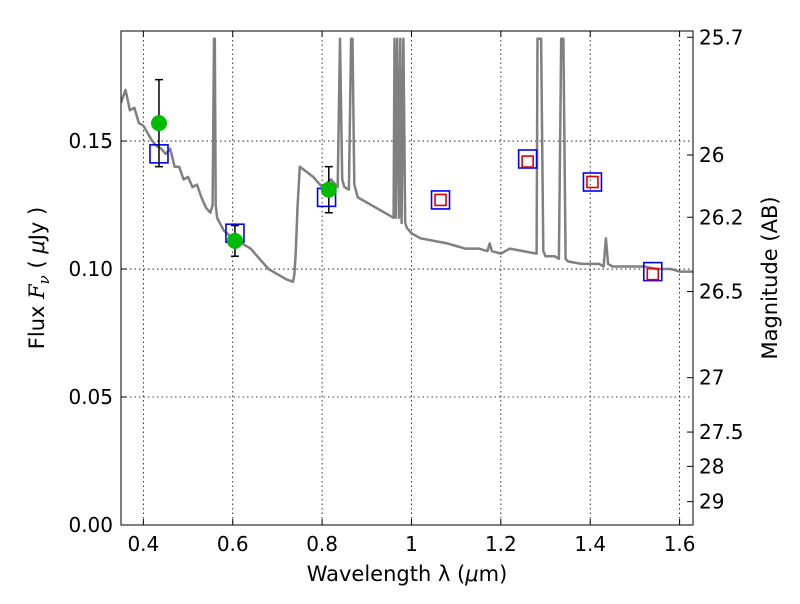  What do you see at coordinates (39, 278) in the screenshot?
I see `y-axis-label: Flux Fν ( μJy )` at bounding box center [39, 278].